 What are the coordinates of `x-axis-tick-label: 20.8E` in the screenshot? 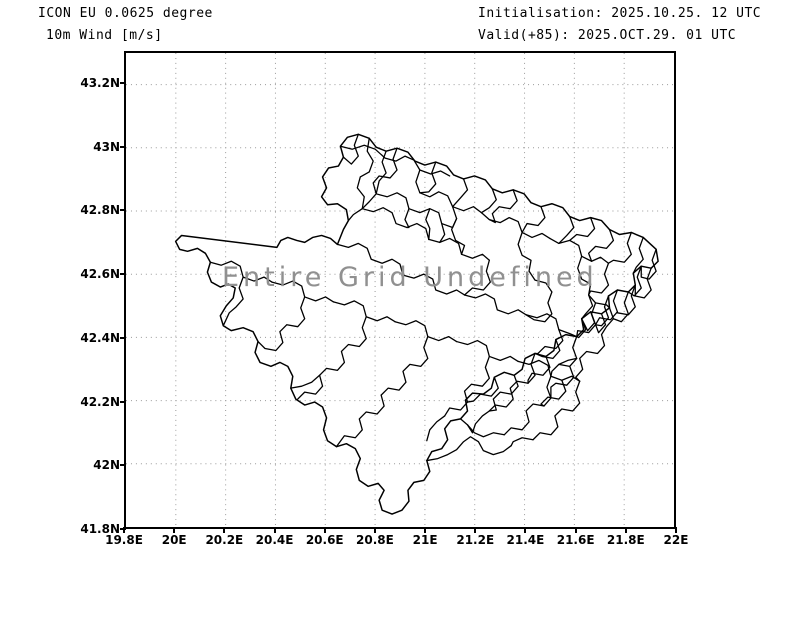 It's located at (375, 540).